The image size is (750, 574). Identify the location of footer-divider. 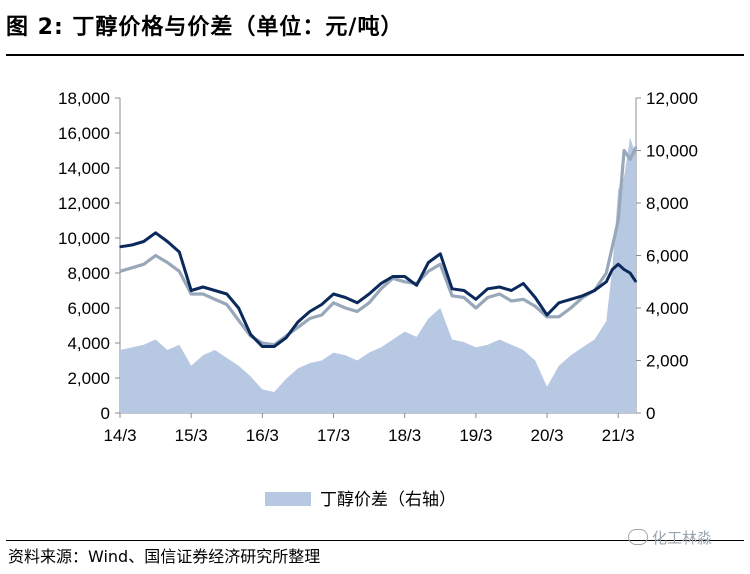
(375, 540).